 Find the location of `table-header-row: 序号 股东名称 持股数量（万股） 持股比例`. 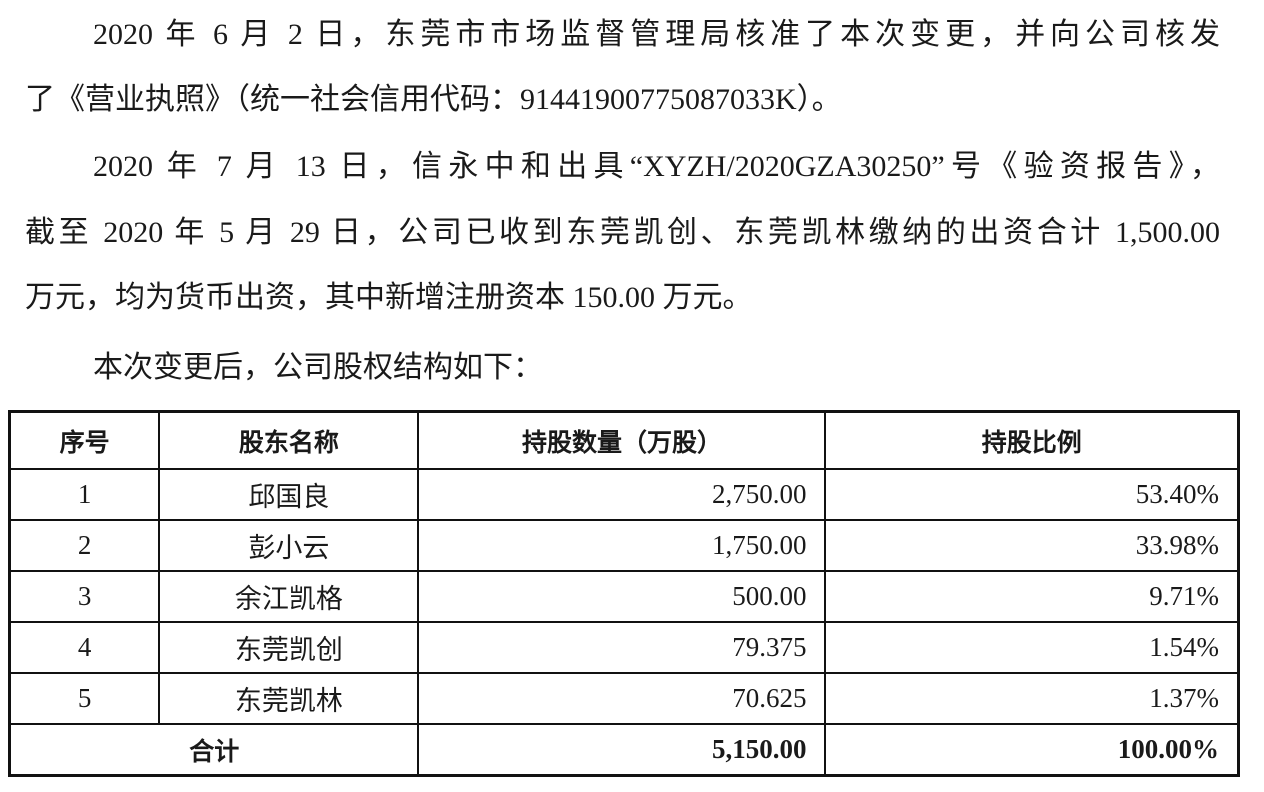

table-header-row: 序号 股东名称 持股数量（万股） 持股比例 is located at coordinates (624, 440).